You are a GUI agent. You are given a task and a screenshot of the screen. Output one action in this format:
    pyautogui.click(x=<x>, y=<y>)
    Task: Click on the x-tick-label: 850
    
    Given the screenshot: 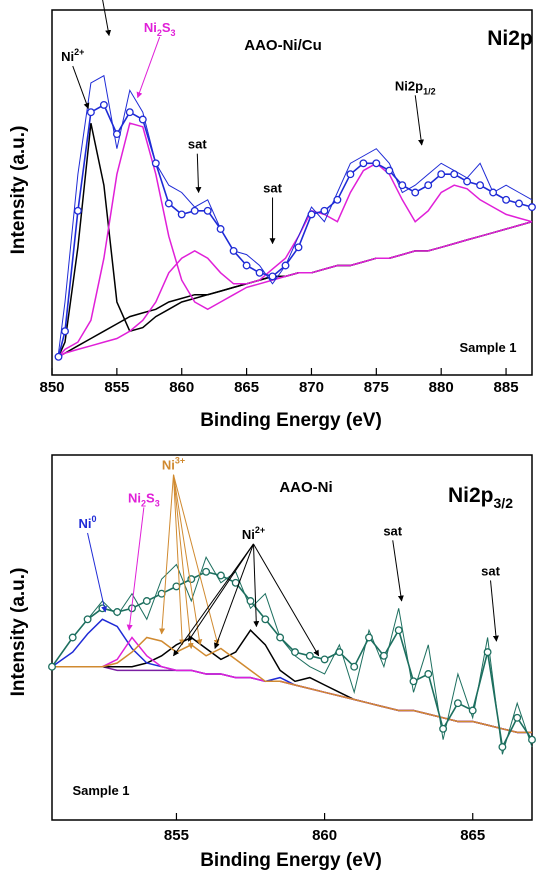 What is the action you would take?
    pyautogui.click(x=51, y=387)
    